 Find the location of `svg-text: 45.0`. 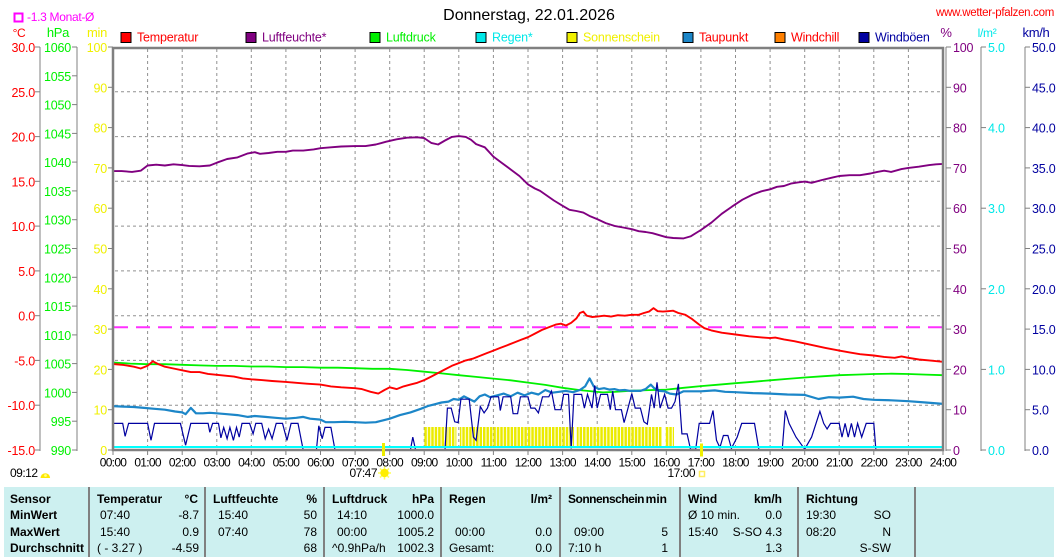

svg-text: 45.0 is located at coordinates (1044, 88).